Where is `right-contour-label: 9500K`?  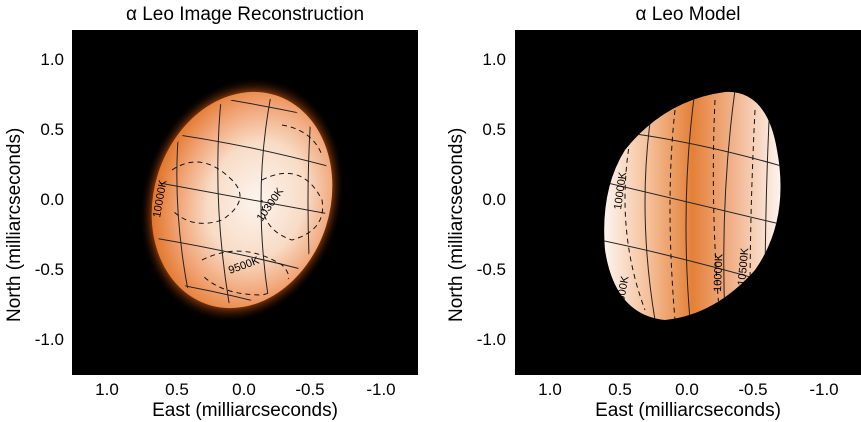
right-contour-label: 9500K is located at coordinates (622, 291).